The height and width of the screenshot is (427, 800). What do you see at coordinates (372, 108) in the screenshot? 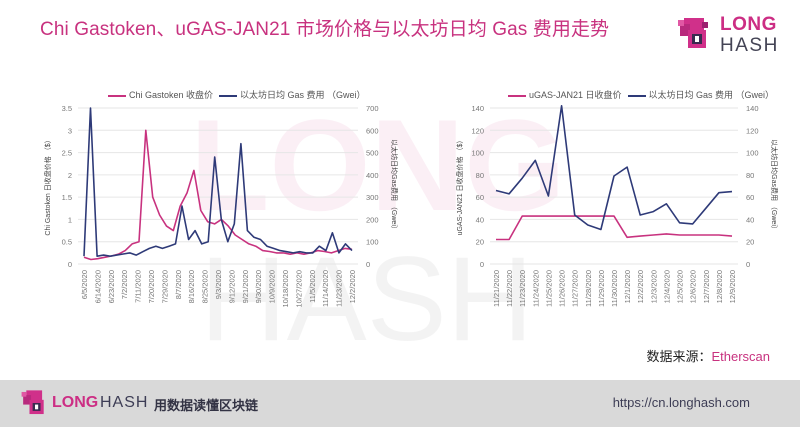
I see `y2-tick-label: 700` at bounding box center [372, 108].